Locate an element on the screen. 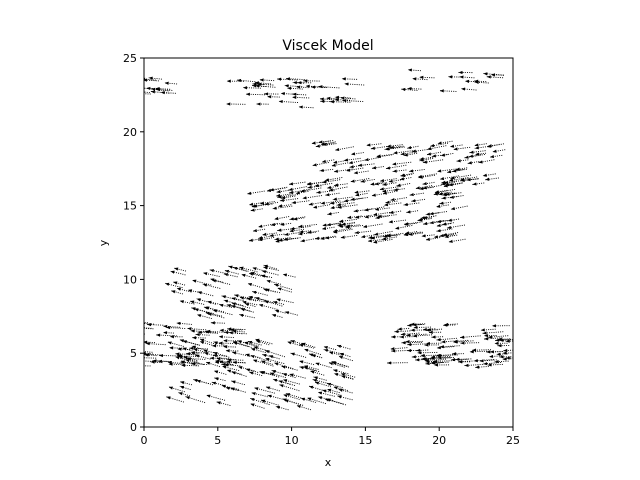 This screenshot has width=640, height=480. y-tick-label: 10 is located at coordinates (130, 279).